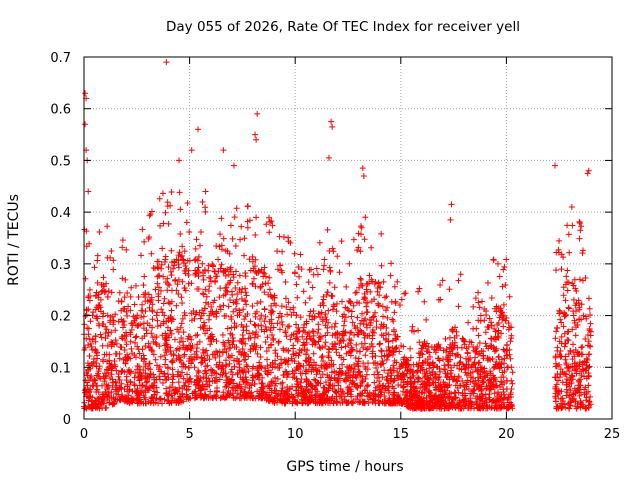  What do you see at coordinates (67, 420) in the screenshot?
I see `y-tick-label: 0` at bounding box center [67, 420].